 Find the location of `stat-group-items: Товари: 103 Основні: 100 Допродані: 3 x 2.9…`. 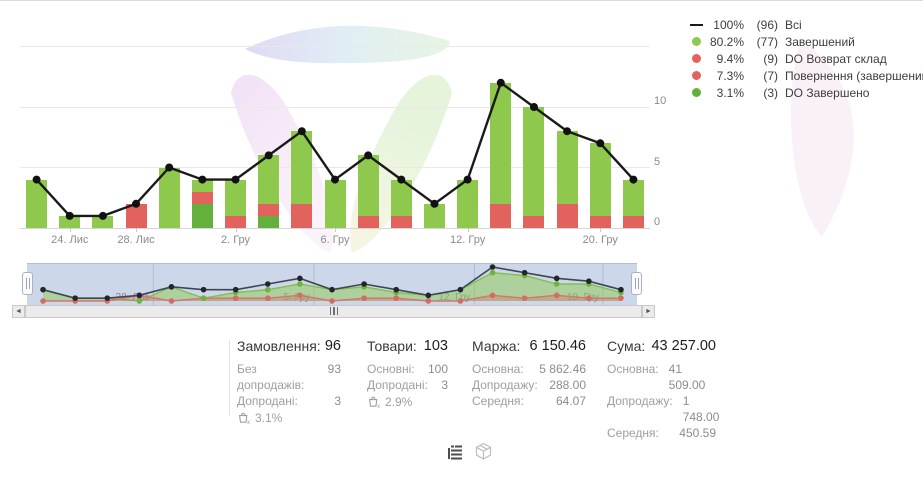

stat-group-items: Товари: 103 Основні: 100 Допродані: 3 x 2.9… is located at coordinates (407, 373).